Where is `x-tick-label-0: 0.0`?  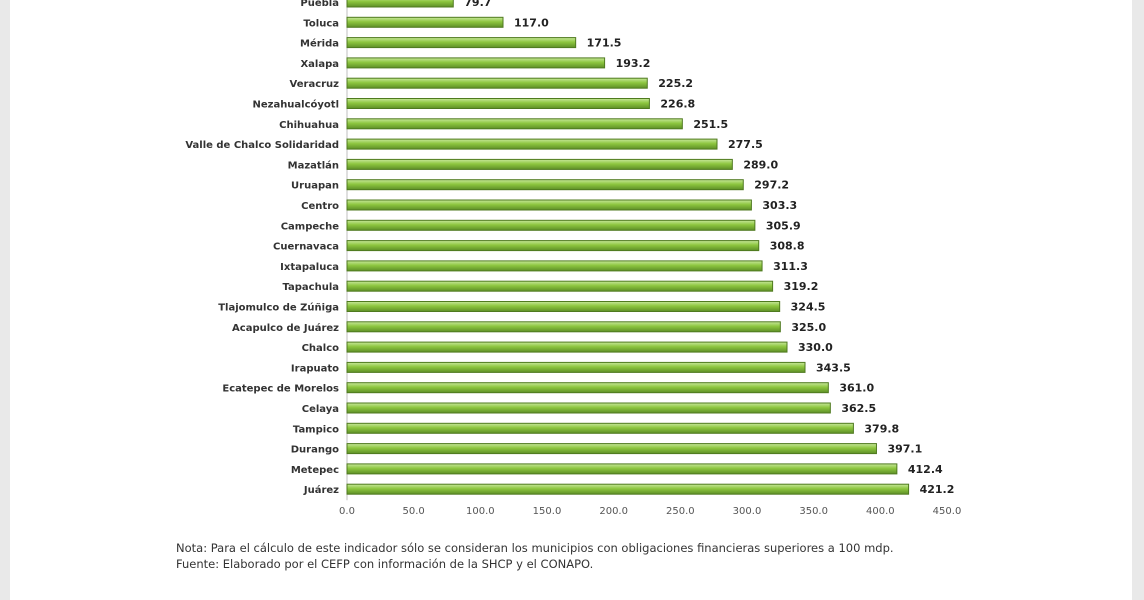 x-tick-label-0: 0.0 is located at coordinates (347, 511).